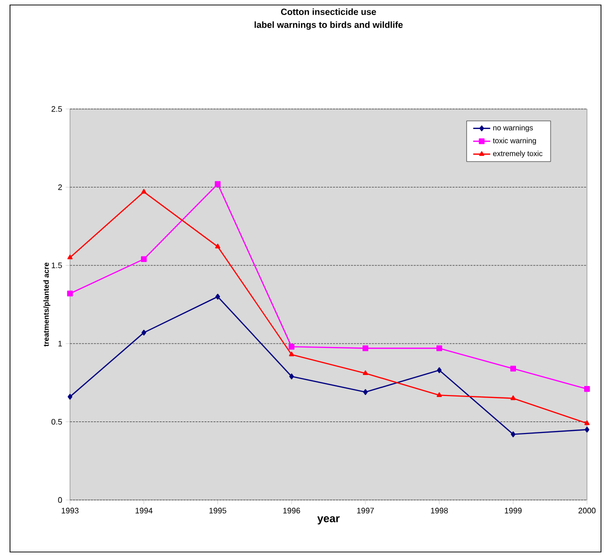 This screenshot has width=605, height=556. Describe the element at coordinates (328, 11) in the screenshot. I see `chart-title: Cotton insecticide use` at that location.